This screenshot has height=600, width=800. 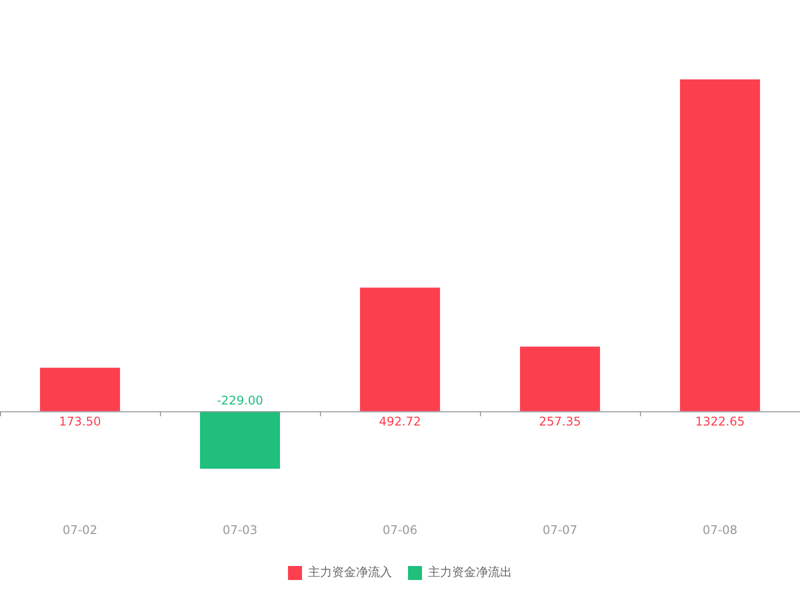 What do you see at coordinates (80, 421) in the screenshot?
I see `data-label: 173.50` at bounding box center [80, 421].